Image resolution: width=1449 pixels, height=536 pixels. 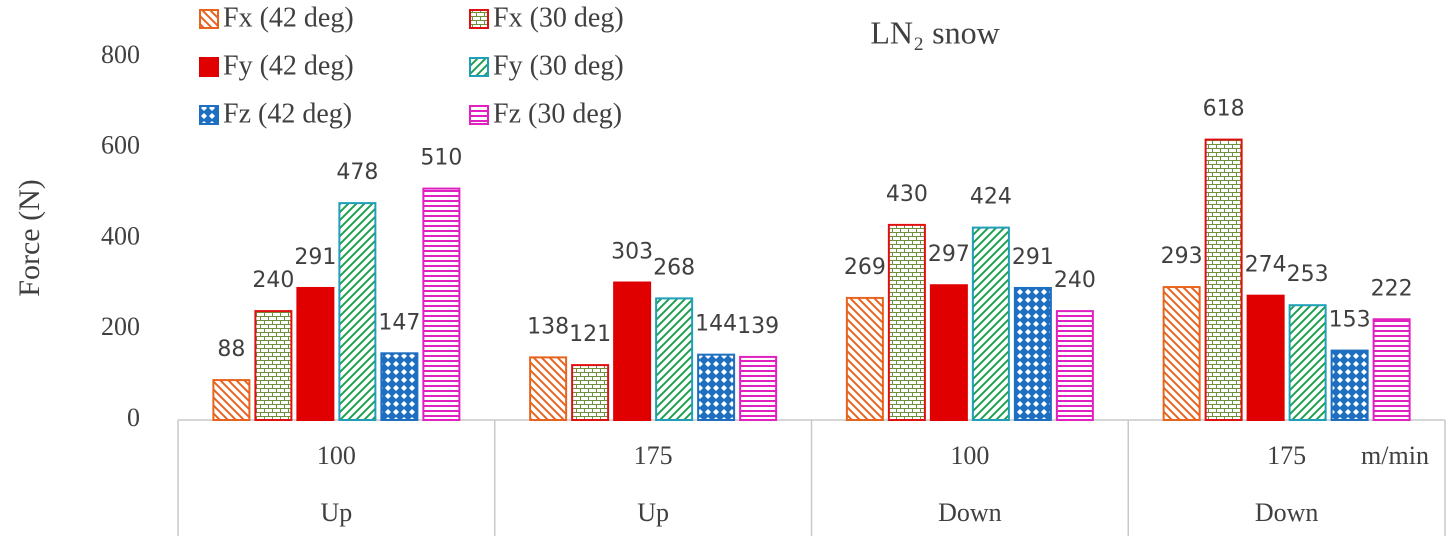 What do you see at coordinates (907, 194) in the screenshot?
I see `data-label: 430` at bounding box center [907, 194].